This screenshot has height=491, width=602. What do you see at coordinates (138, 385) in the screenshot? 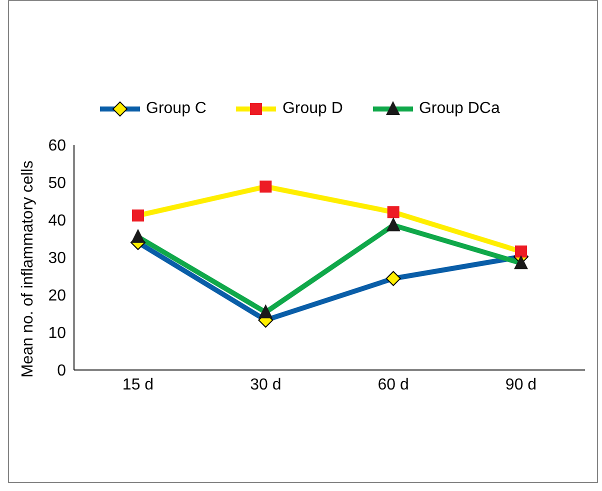
I see `x-tick-label: 15 d` at bounding box center [138, 385].